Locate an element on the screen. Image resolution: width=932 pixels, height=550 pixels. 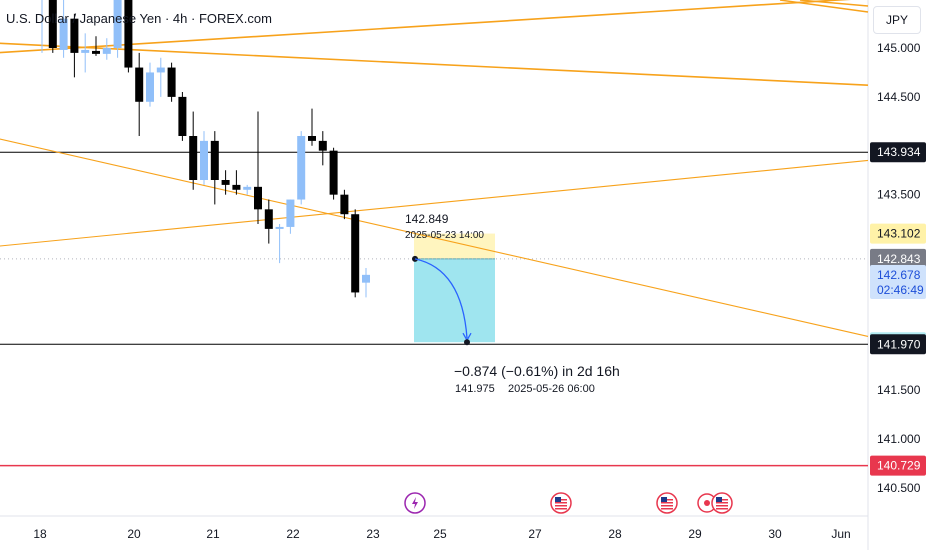
price-badge-label: 142.843 is located at coordinates (899, 259).